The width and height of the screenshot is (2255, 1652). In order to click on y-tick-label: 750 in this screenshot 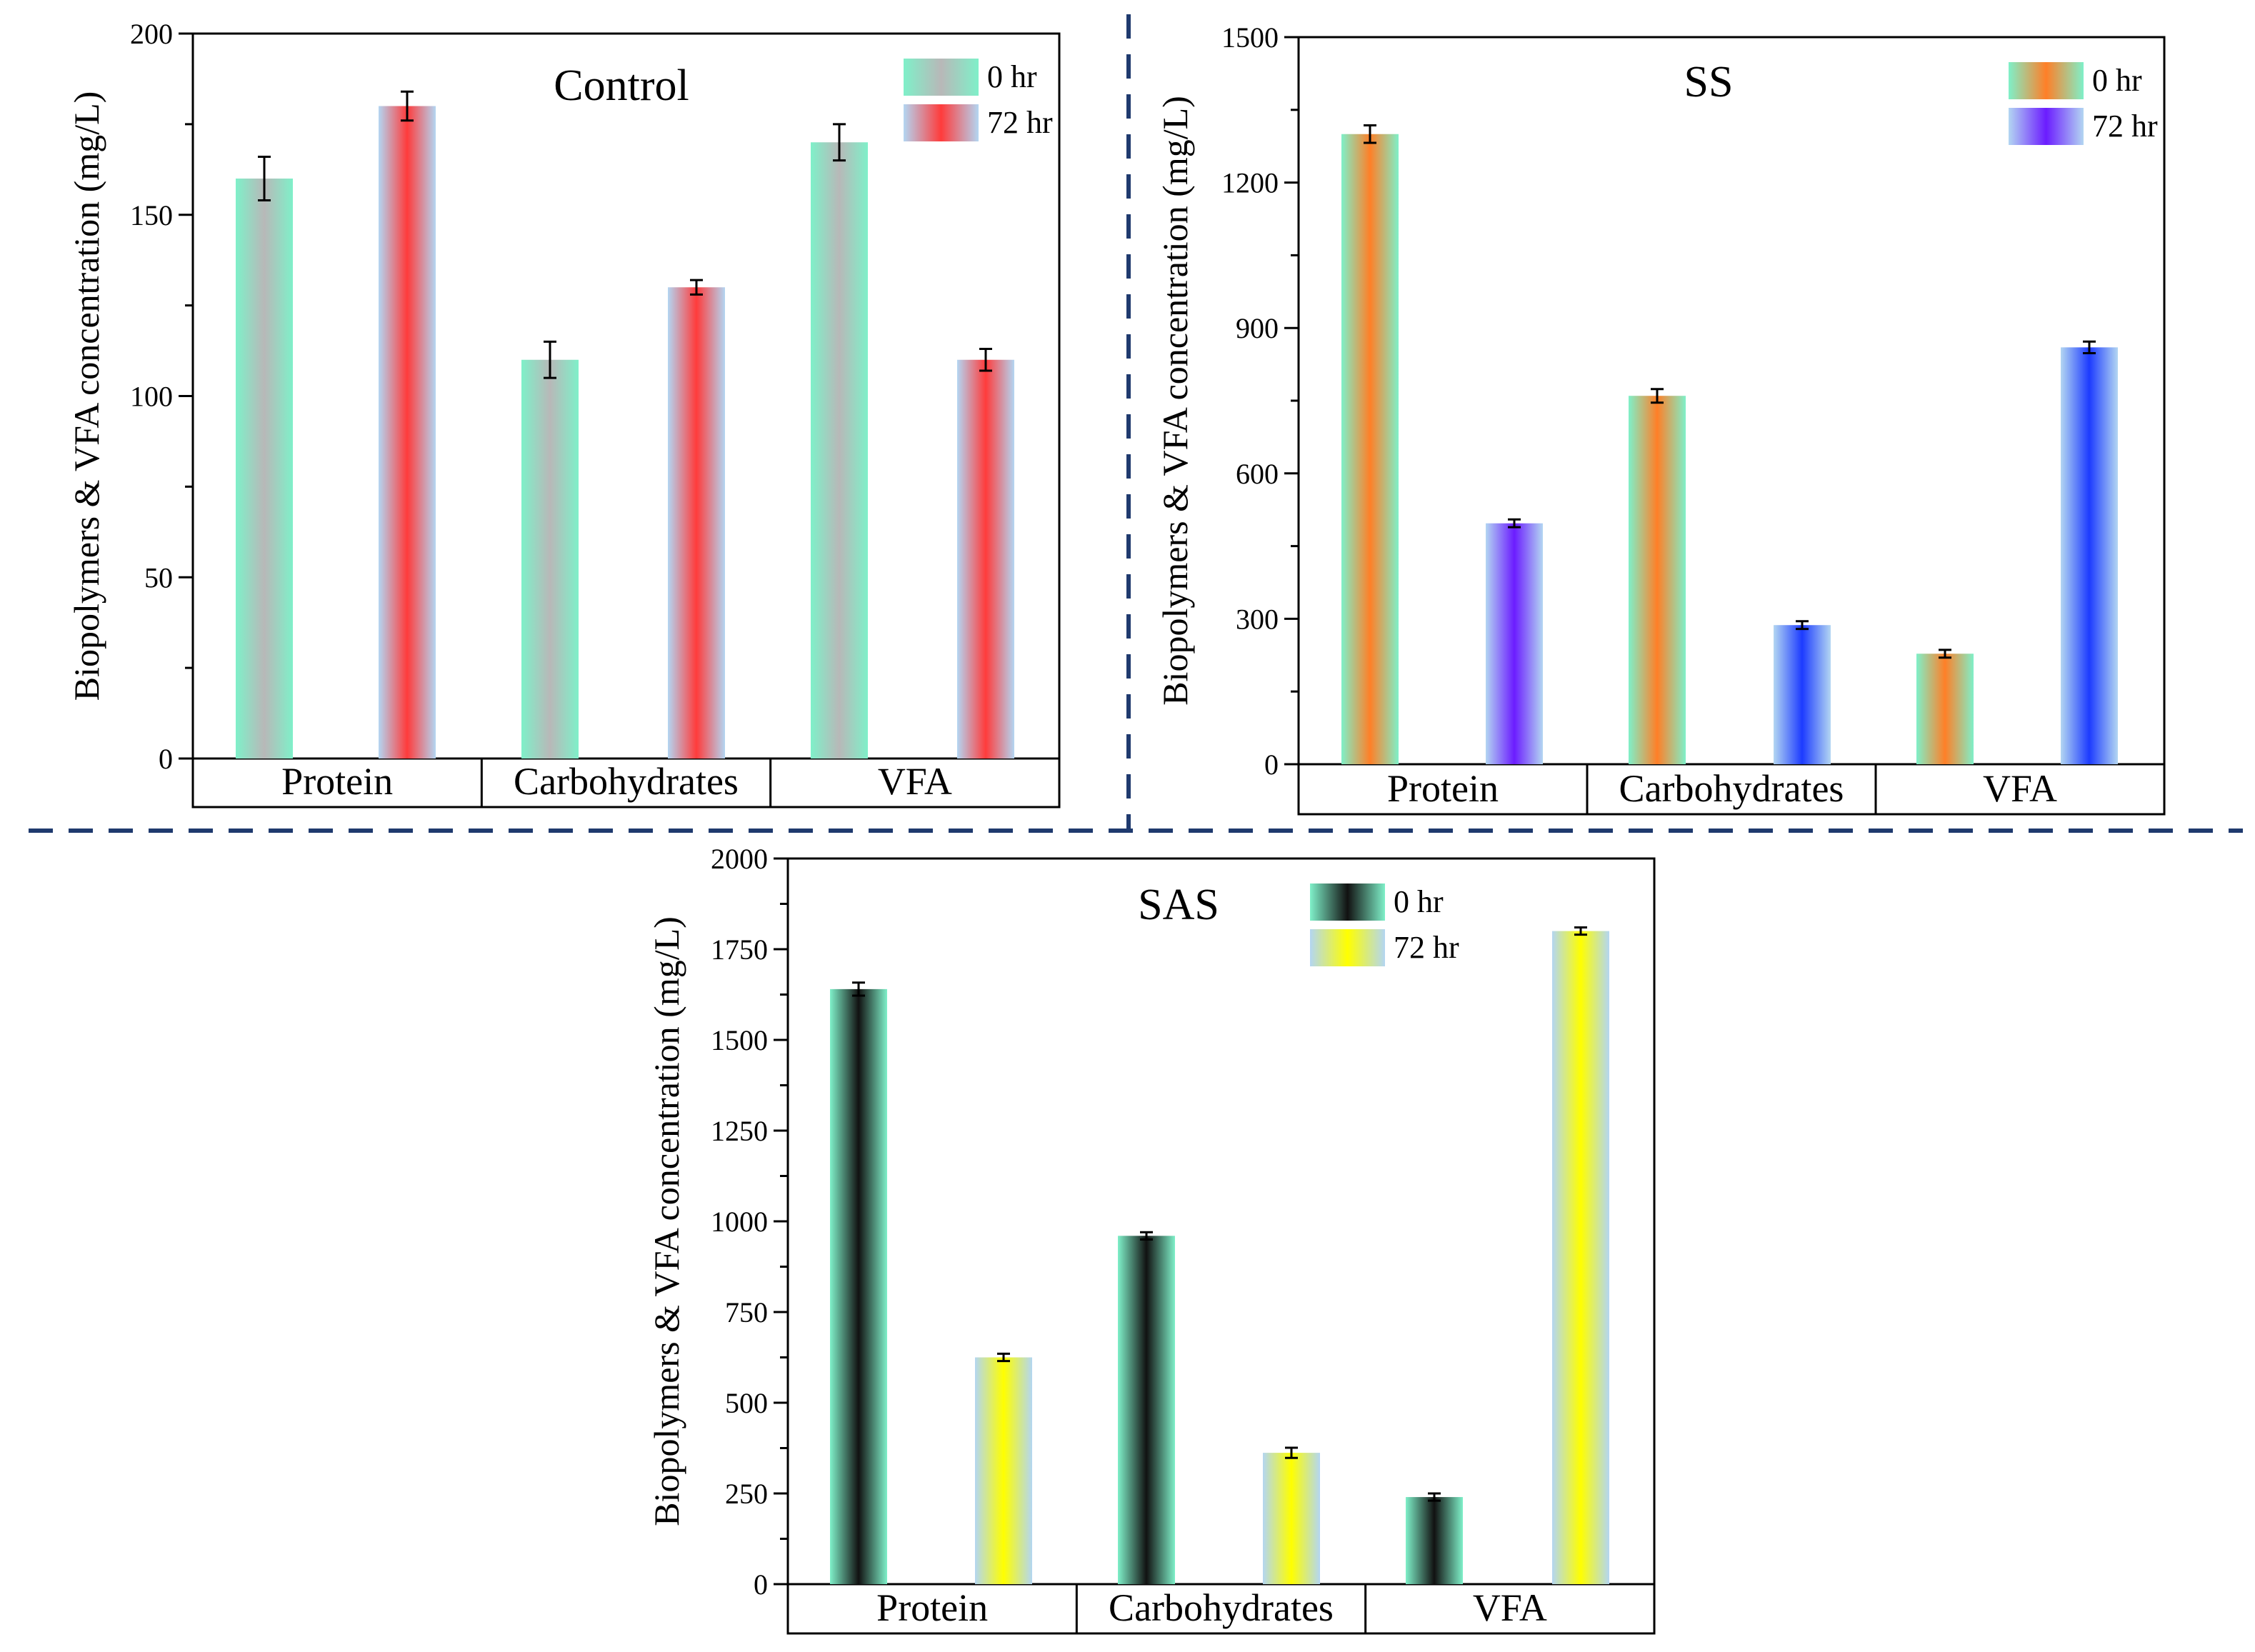, I will do `click(746, 1312)`.